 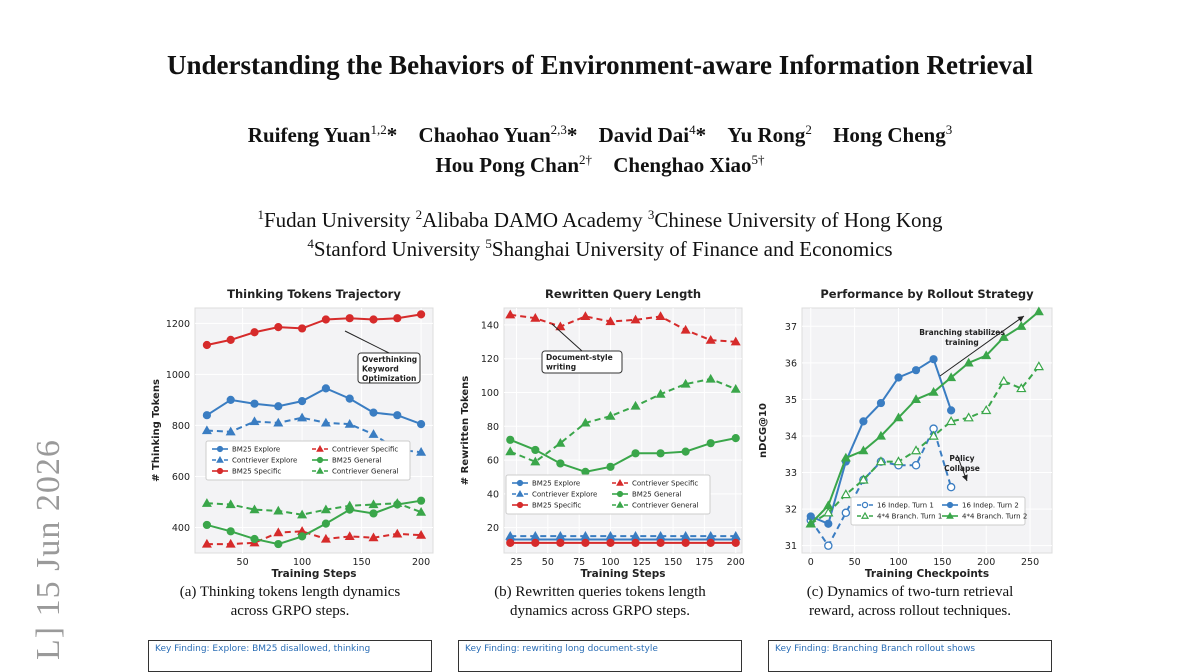 What do you see at coordinates (322, 134) in the screenshot?
I see `author: Ruifeng Yuan1,2*` at bounding box center [322, 134].